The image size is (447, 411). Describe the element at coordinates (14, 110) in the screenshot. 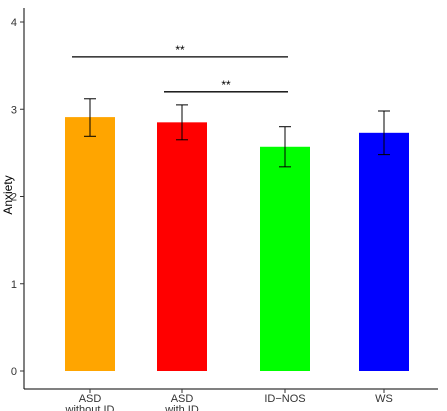

I see `y-tick-label: 3` at that location.